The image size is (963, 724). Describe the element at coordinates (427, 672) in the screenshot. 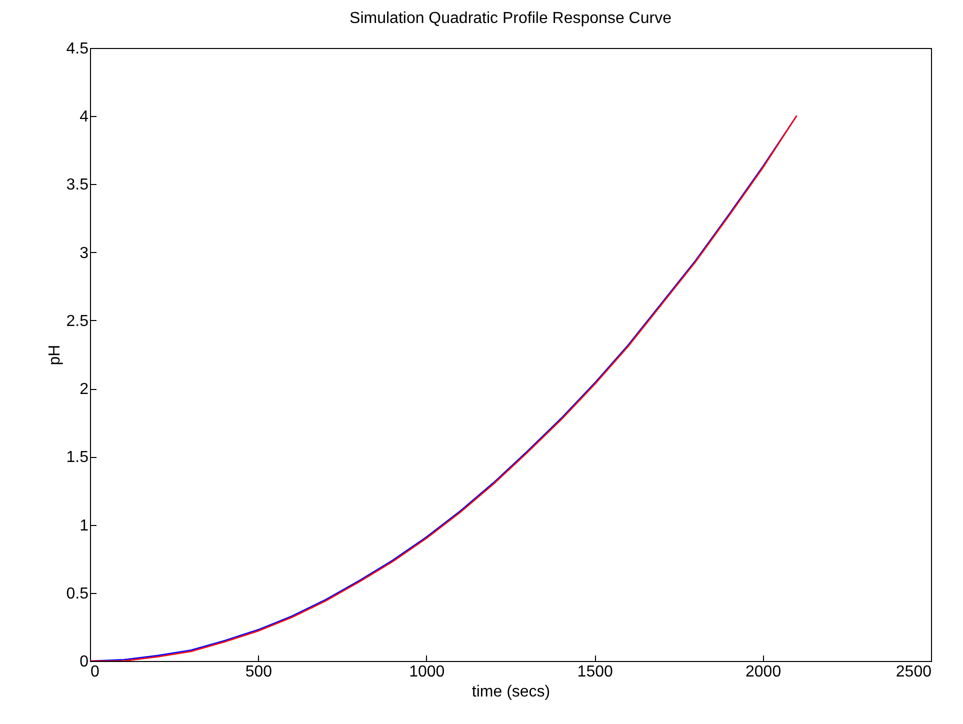

I see `x-tick-label: 1000` at that location.